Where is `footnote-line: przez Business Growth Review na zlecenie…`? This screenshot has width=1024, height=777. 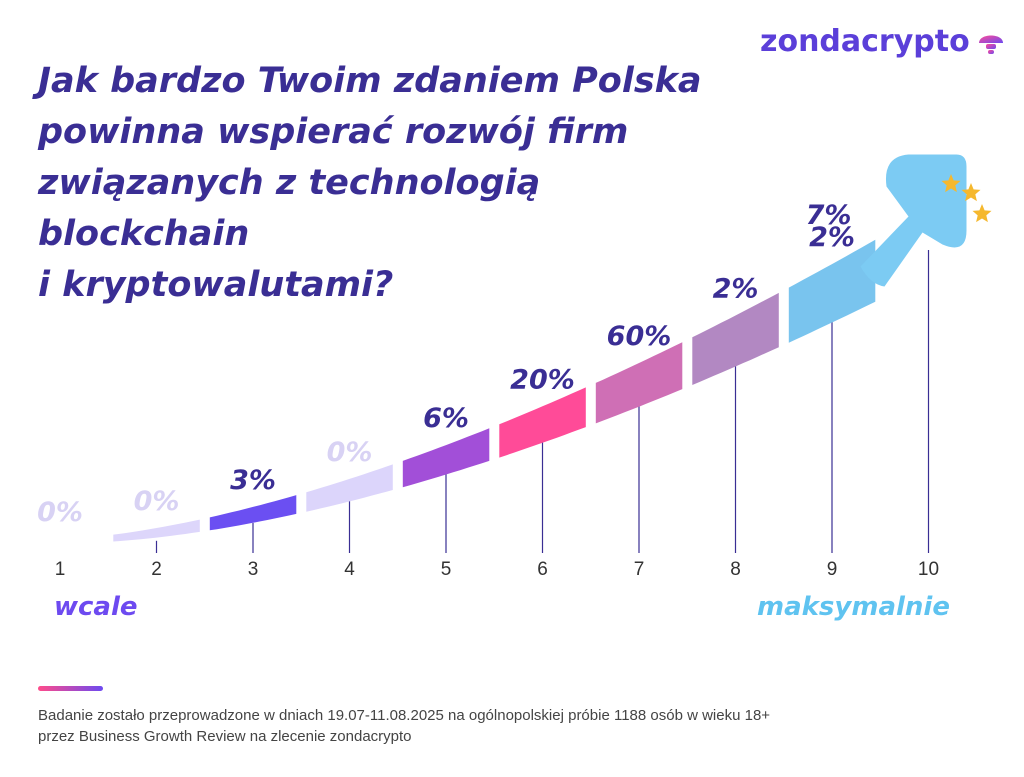 footnote-line: przez Business Growth Review na zlecenie… is located at coordinates (225, 736).